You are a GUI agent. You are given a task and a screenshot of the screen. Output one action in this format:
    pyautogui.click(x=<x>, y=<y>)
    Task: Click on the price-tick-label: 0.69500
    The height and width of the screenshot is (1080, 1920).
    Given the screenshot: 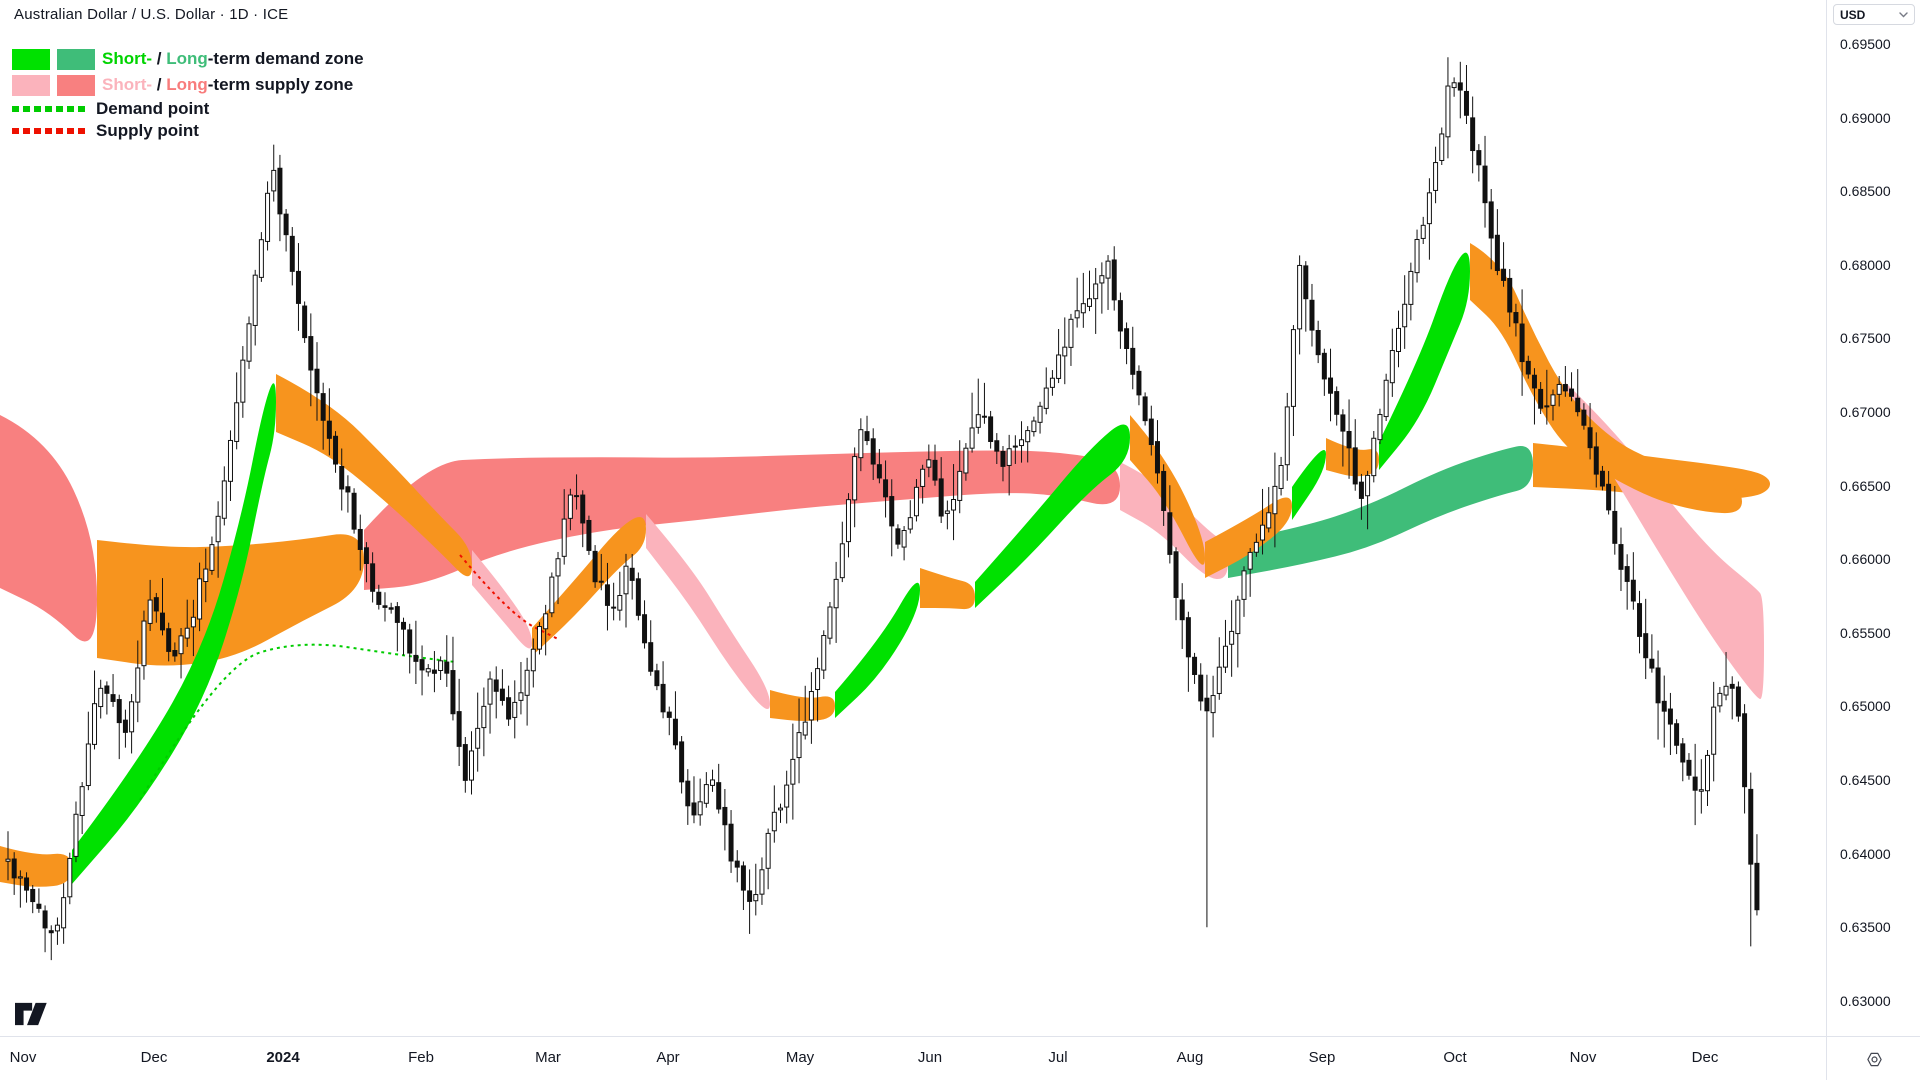 What is the action you would take?
    pyautogui.click(x=1865, y=44)
    